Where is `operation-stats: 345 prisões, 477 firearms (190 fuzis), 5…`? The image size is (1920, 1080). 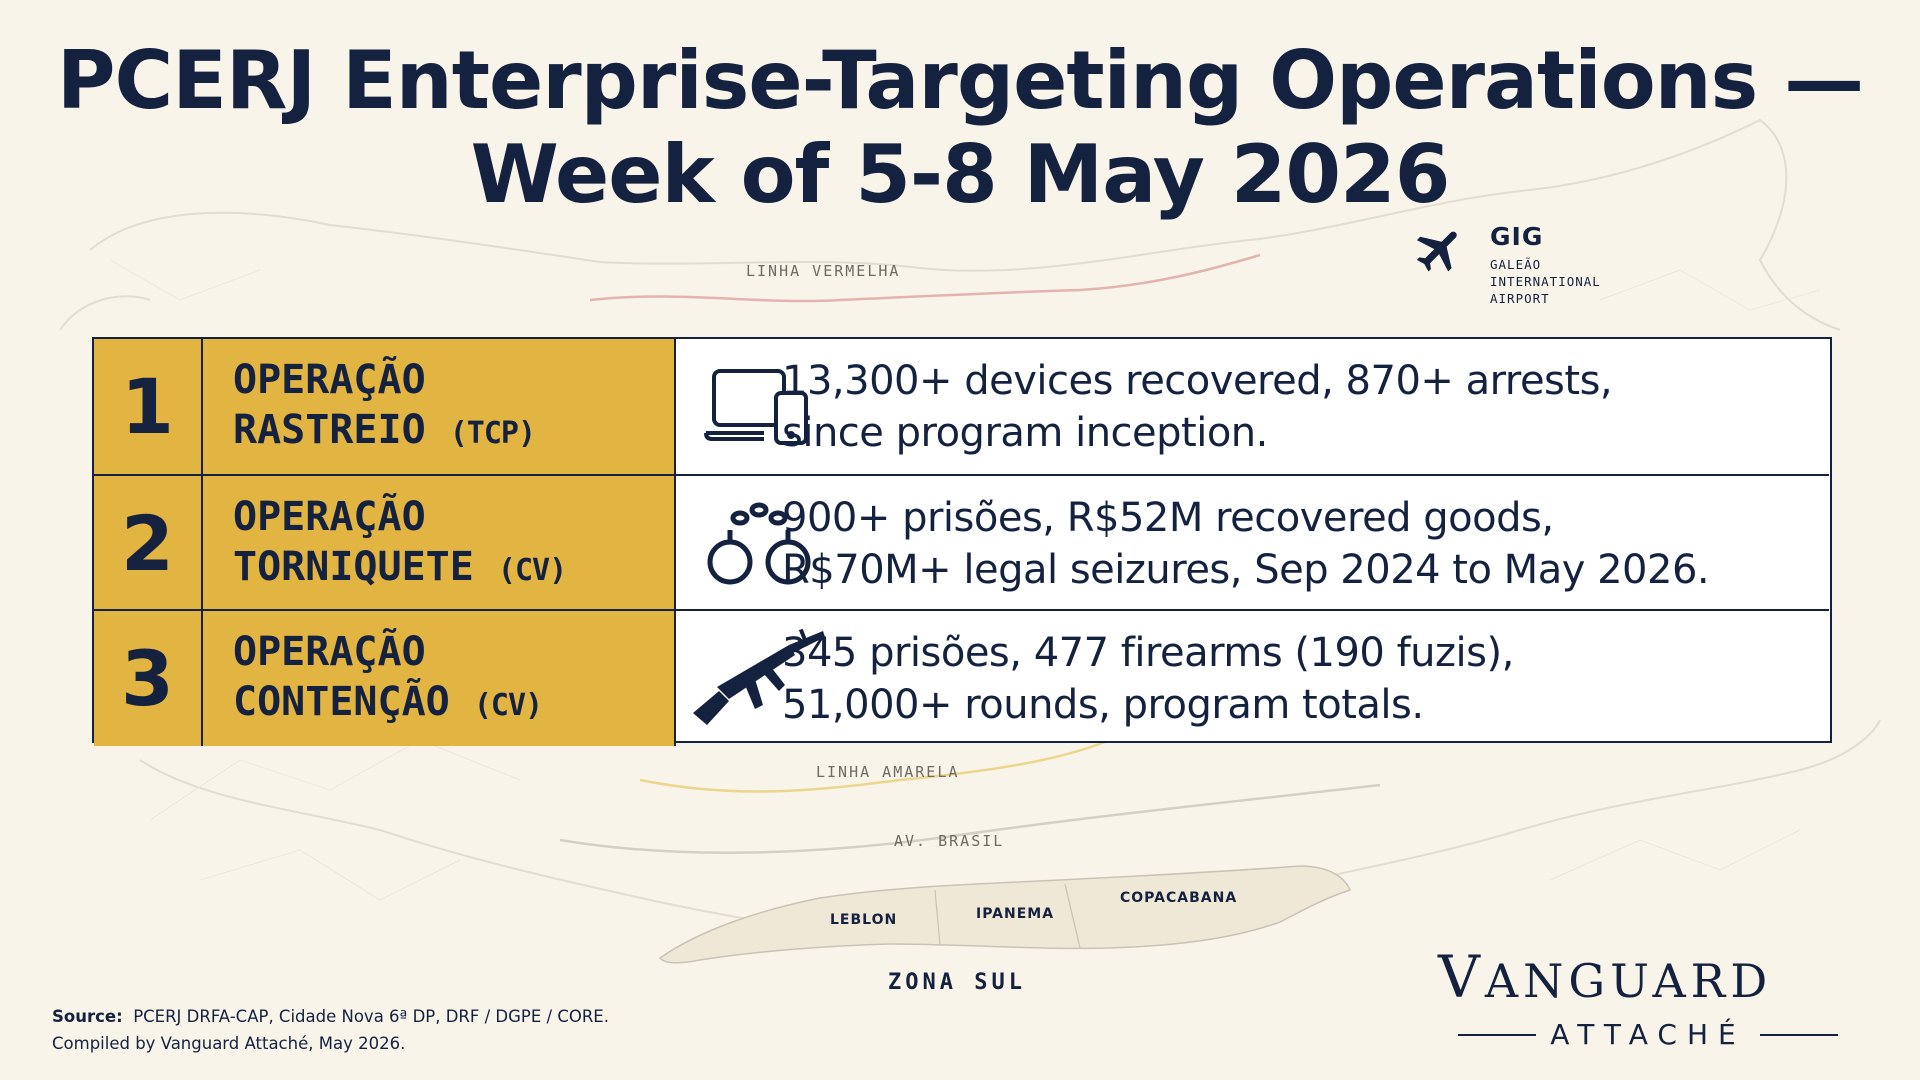 operation-stats: 345 prisões, 477 firearms (190 fuzis), 5… is located at coordinates (1148, 678).